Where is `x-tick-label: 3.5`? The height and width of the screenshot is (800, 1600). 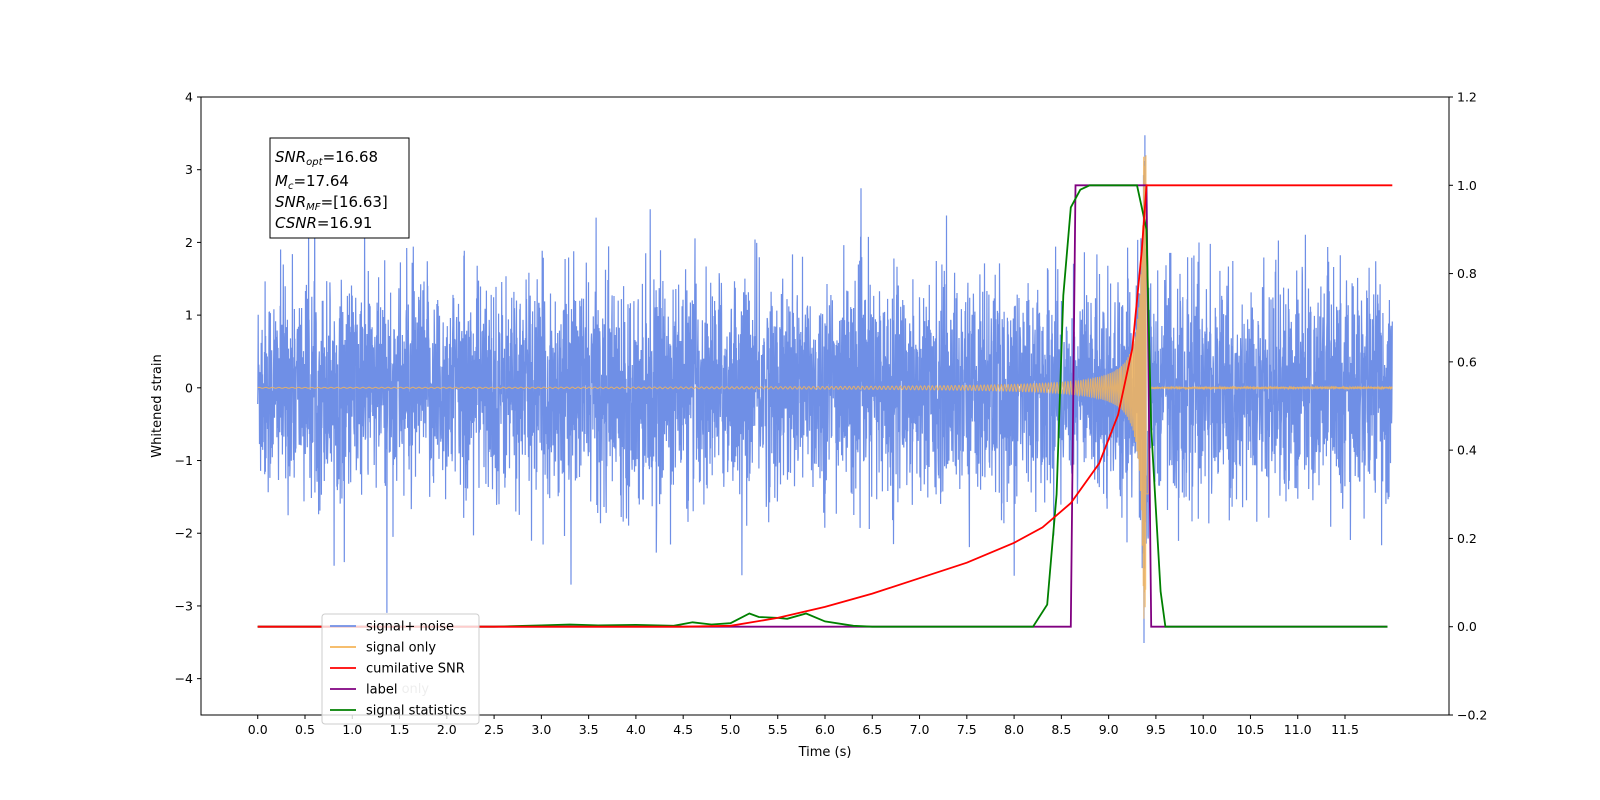 x-tick-label: 3.5 is located at coordinates (589, 729).